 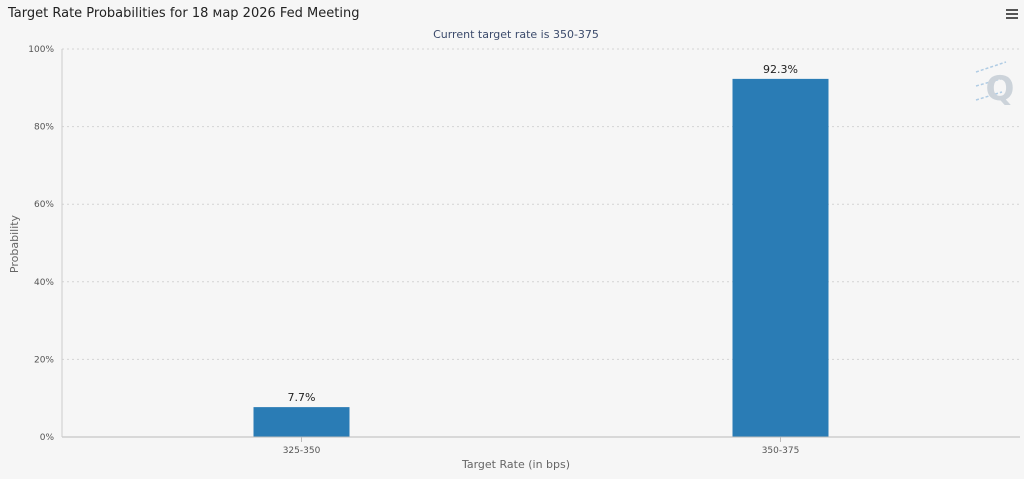 I want to click on data-label-350-375: 92.3%, so click(x=780, y=69).